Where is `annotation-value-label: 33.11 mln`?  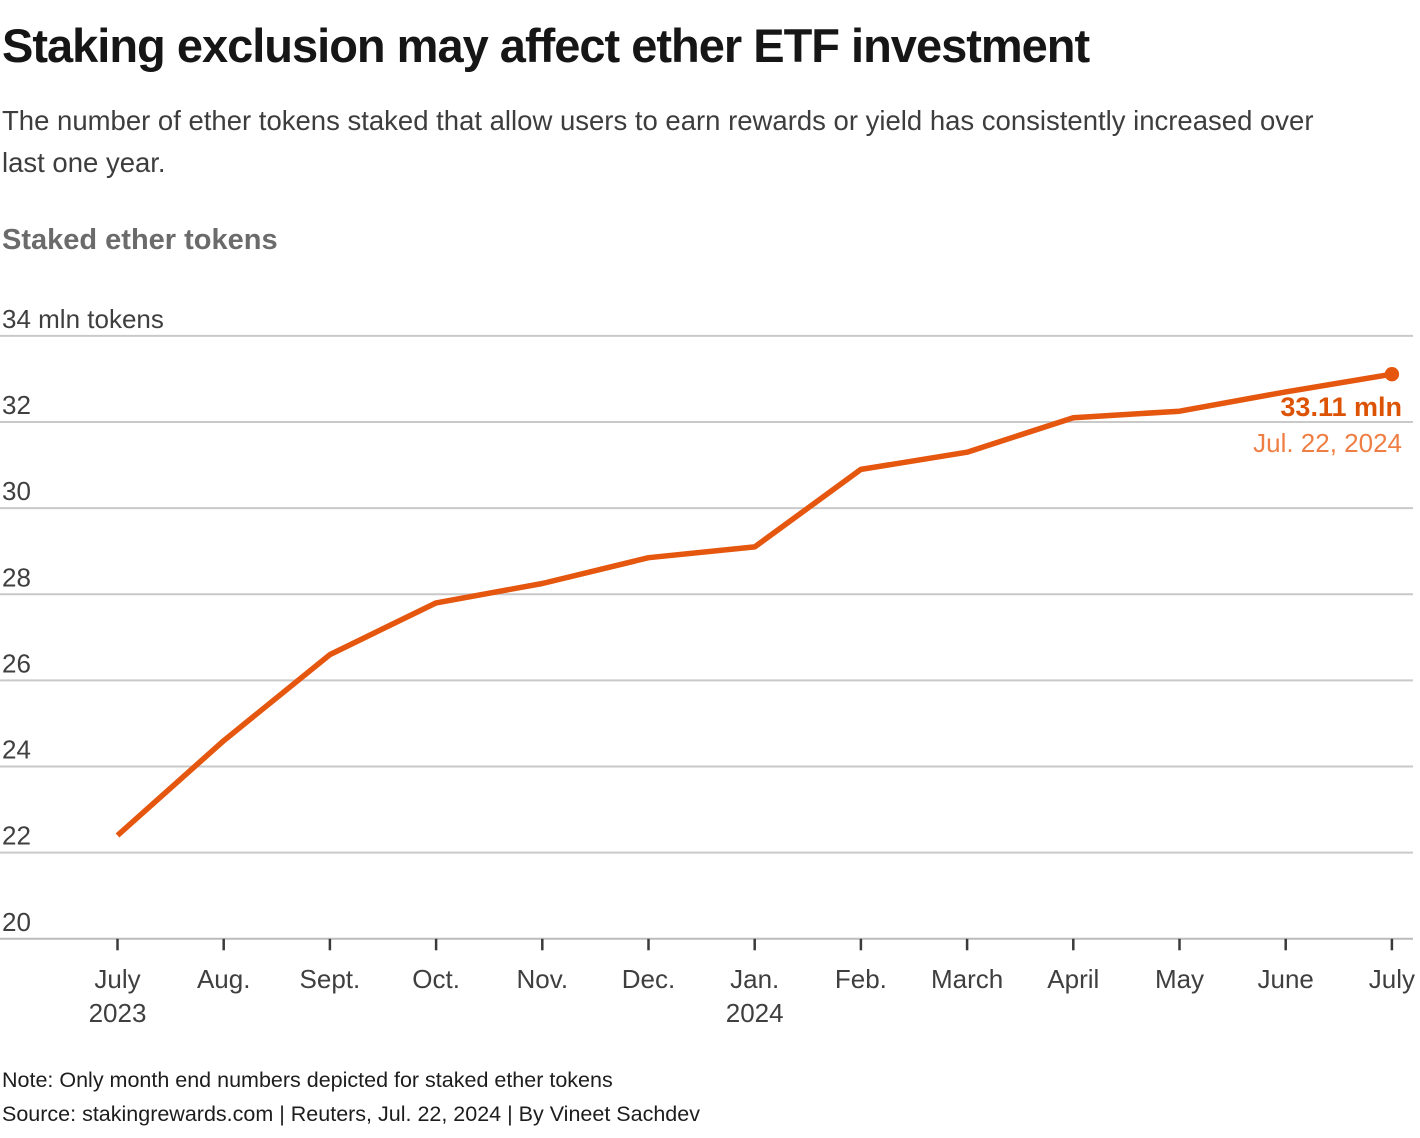 annotation-value-label: 33.11 mln is located at coordinates (1341, 407).